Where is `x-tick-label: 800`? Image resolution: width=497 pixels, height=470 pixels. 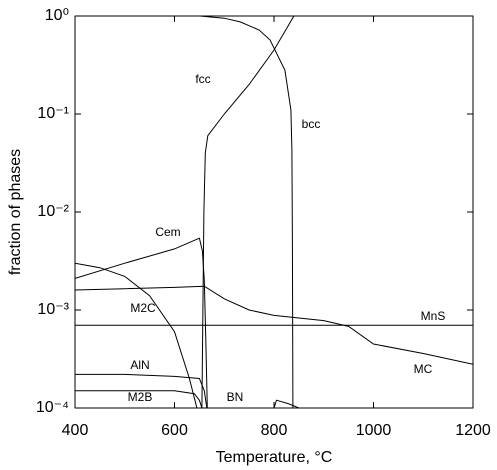 x-tick-label: 800 is located at coordinates (274, 430).